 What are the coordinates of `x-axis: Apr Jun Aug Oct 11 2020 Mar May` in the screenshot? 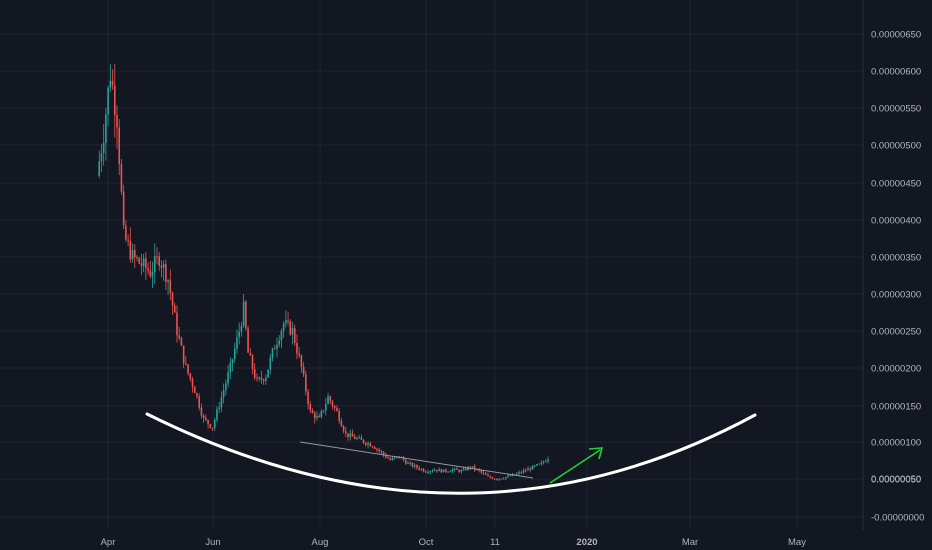 It's located at (454, 542).